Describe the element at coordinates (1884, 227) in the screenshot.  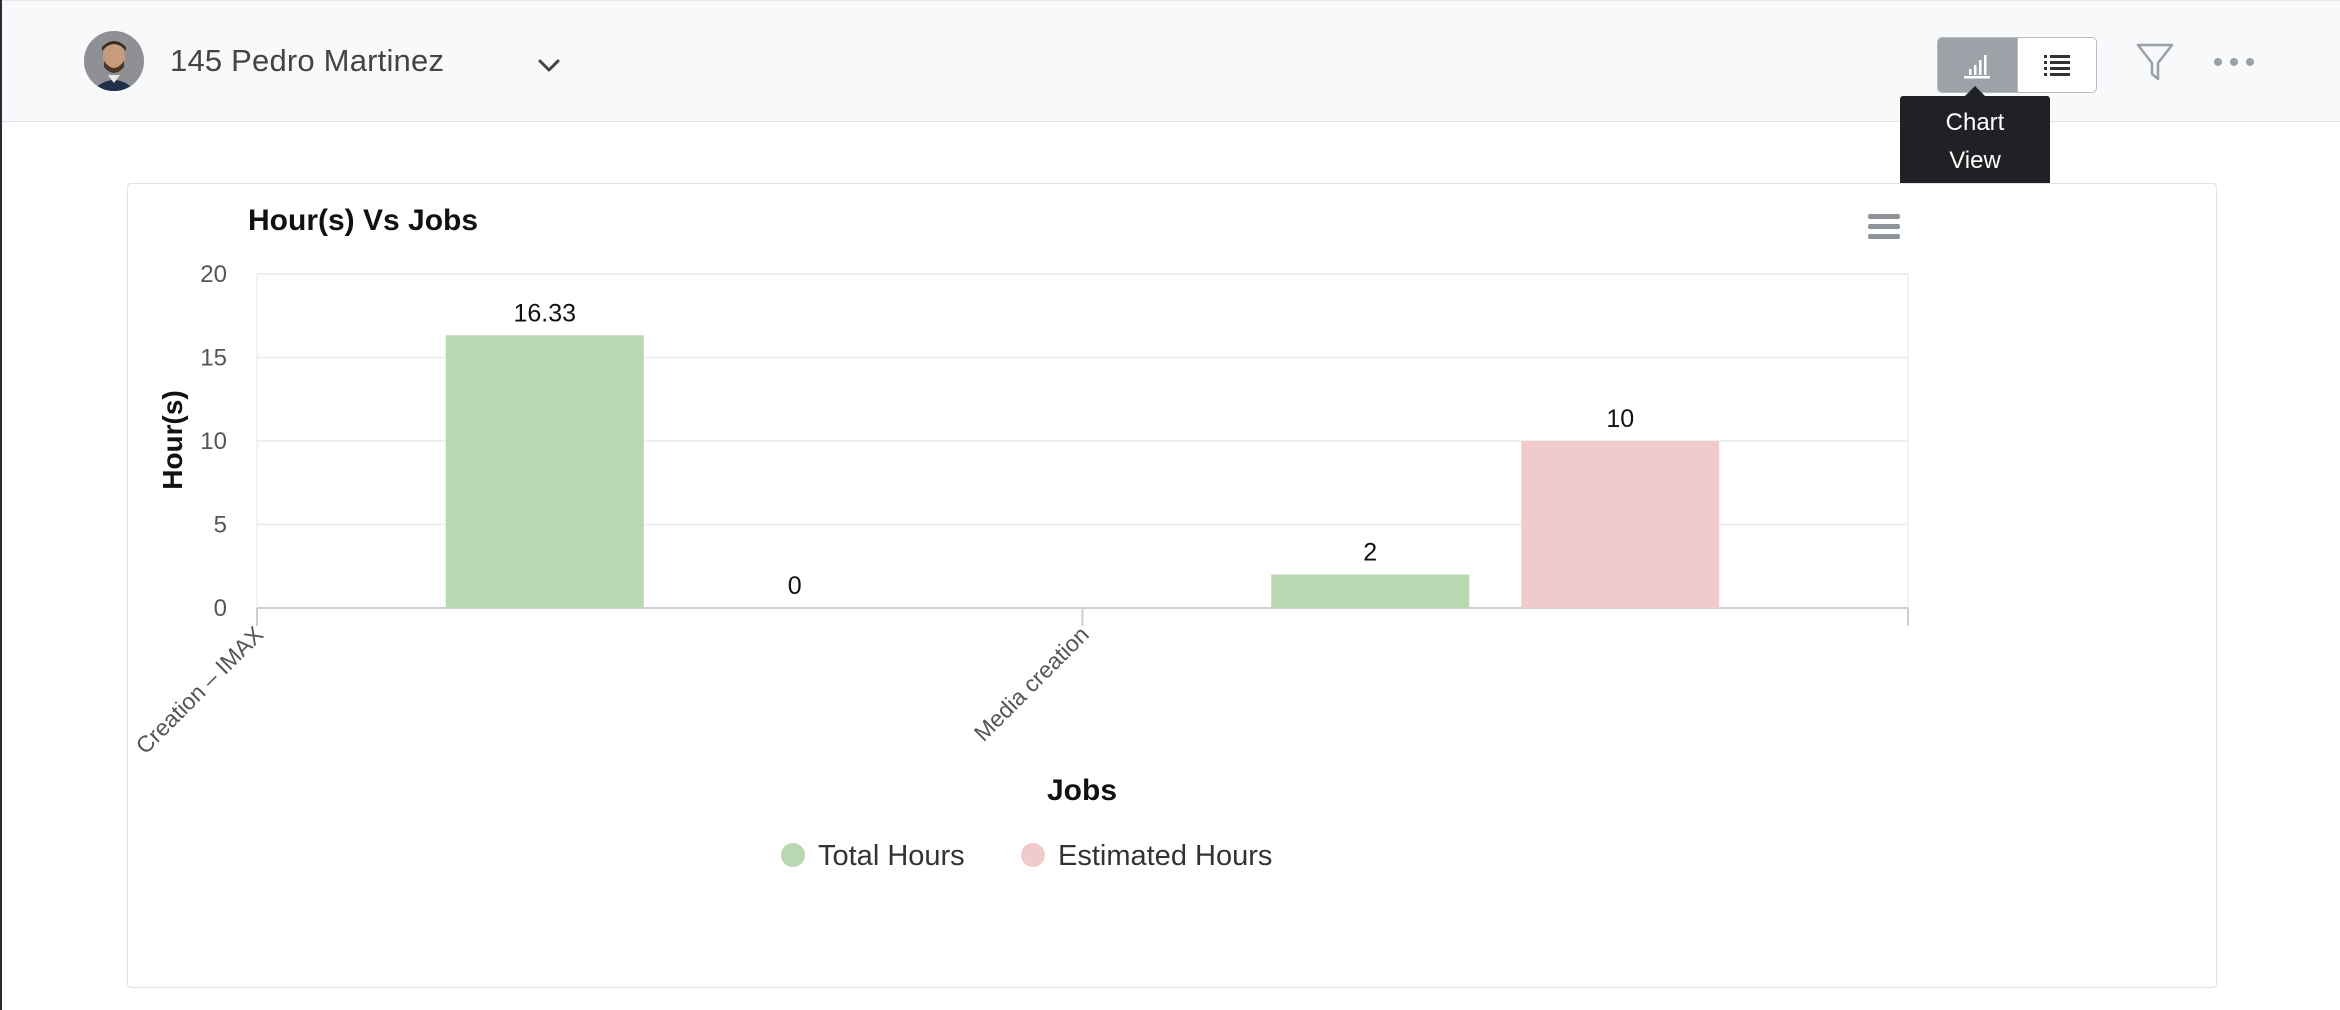
I see `chart-menu-icon` at that location.